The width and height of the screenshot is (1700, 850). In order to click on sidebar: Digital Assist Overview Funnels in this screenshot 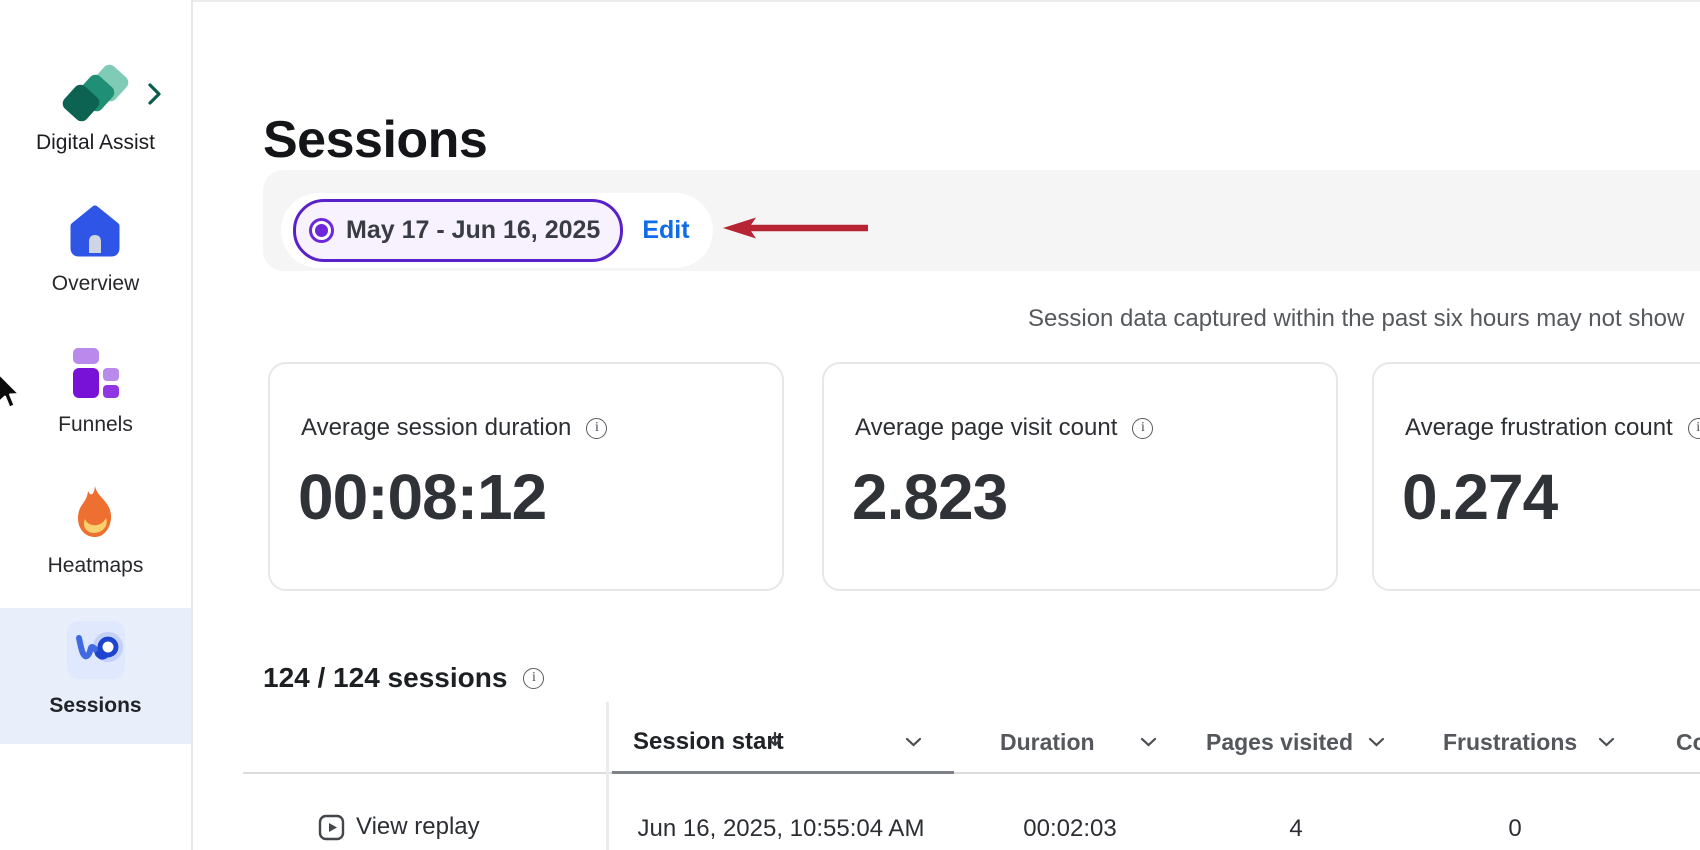, I will do `click(96, 425)`.